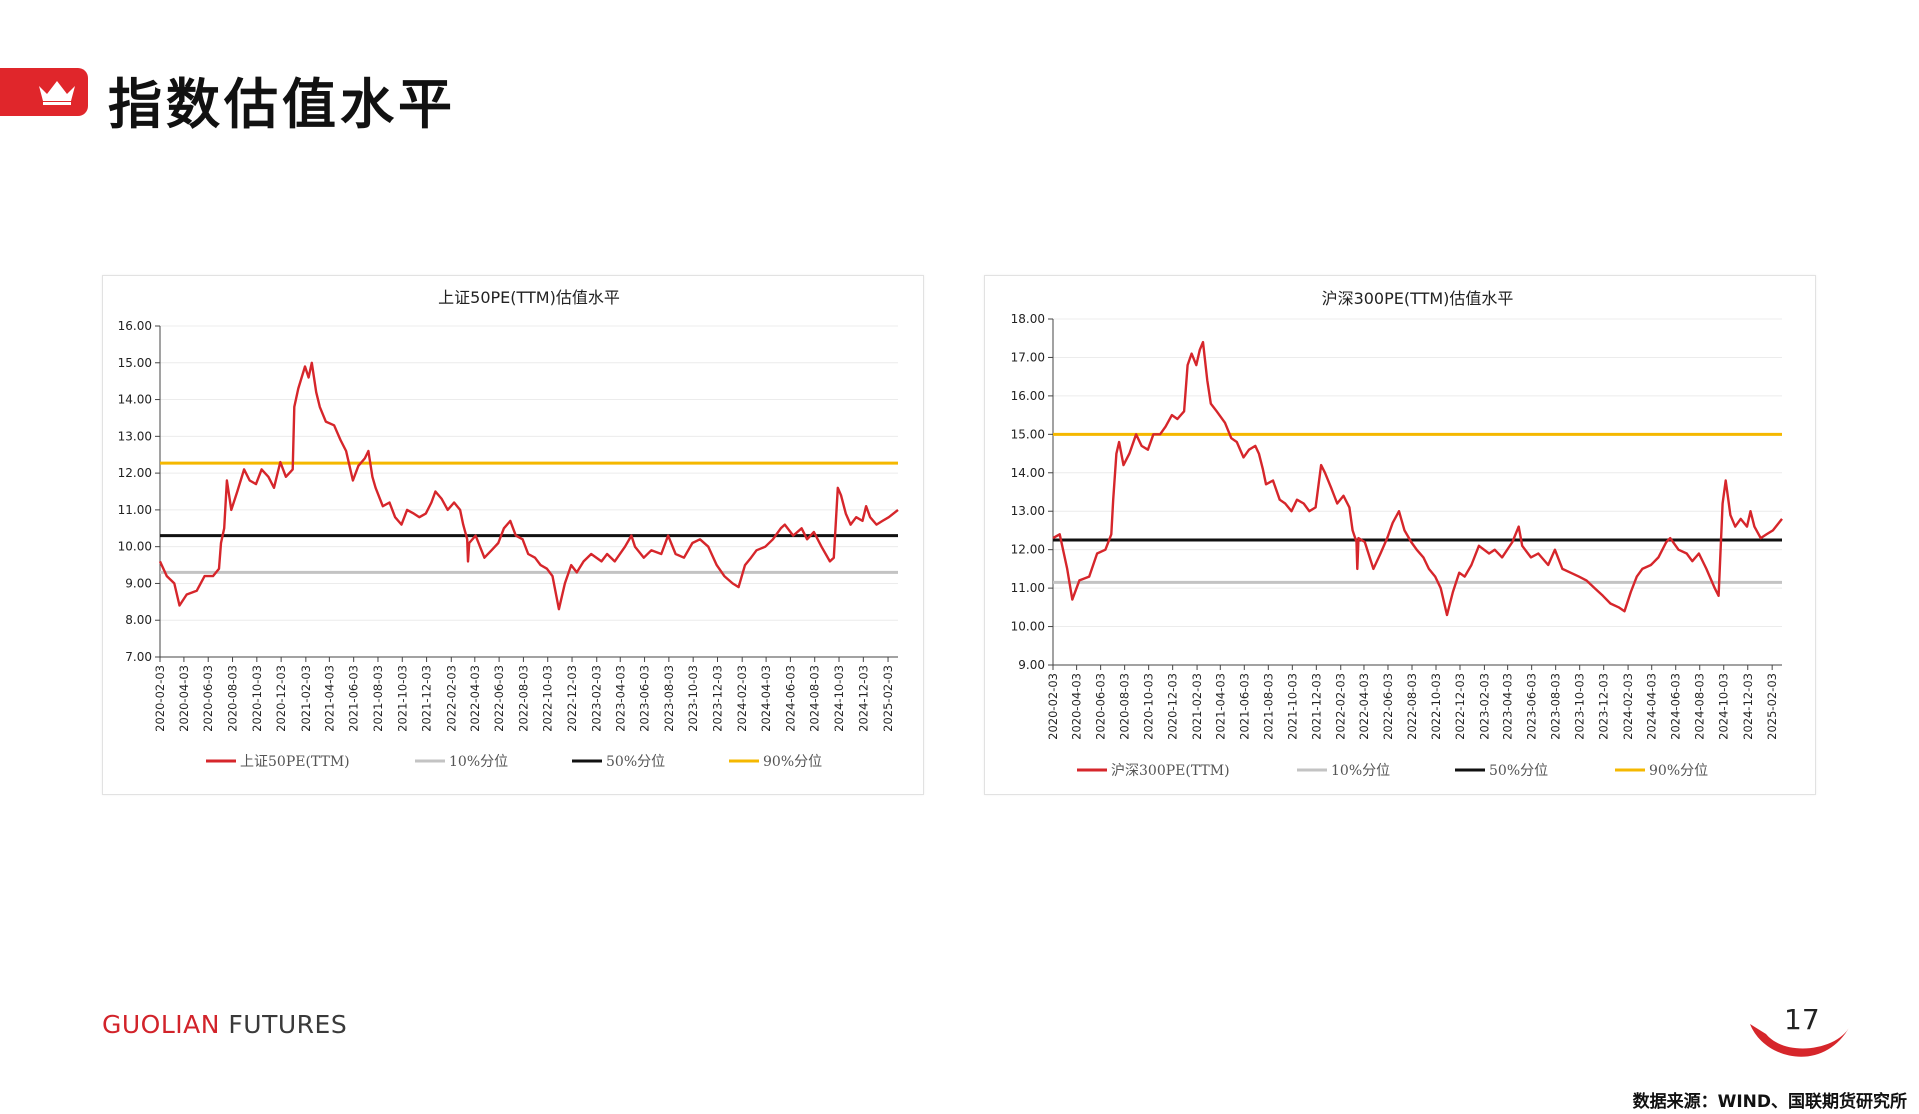 The height and width of the screenshot is (1114, 1919). What do you see at coordinates (1170, 771) in the screenshot?
I see `legend-label: 沪深300PE(TTM)` at bounding box center [1170, 771].